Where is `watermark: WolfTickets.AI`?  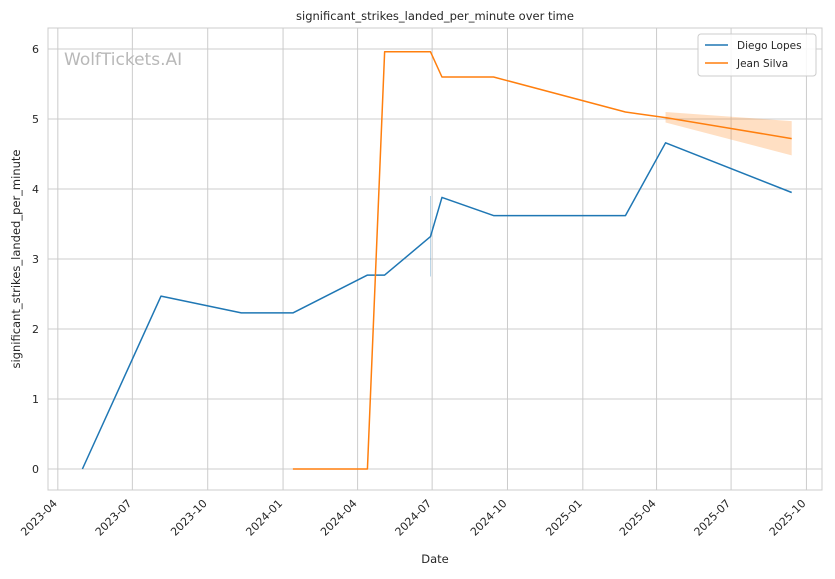
watermark: WolfTickets.AI is located at coordinates (123, 60).